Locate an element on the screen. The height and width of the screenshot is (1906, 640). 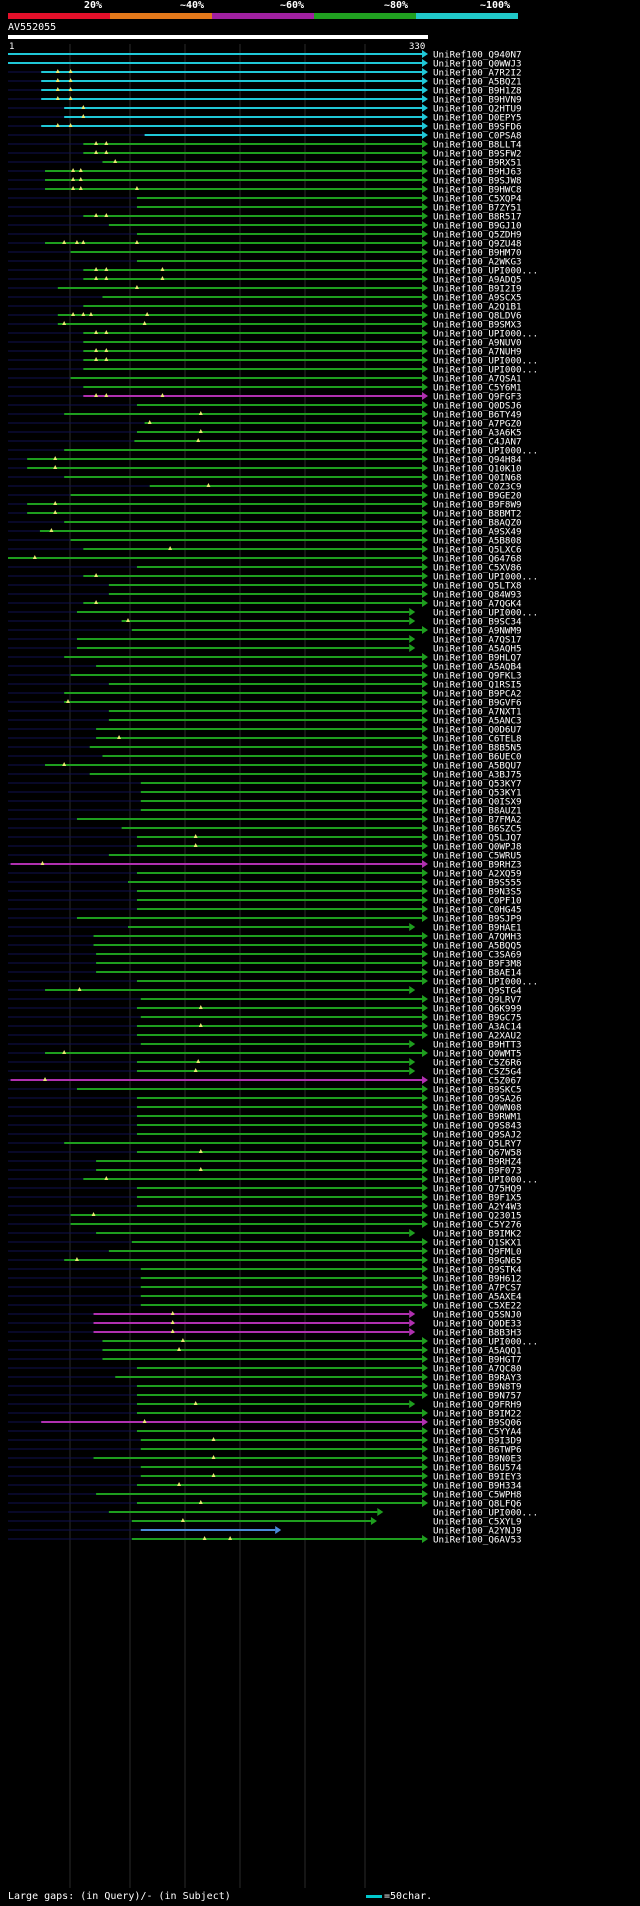
hit-label: UniRef100_Q0ISX9 is located at coordinates (477, 802).